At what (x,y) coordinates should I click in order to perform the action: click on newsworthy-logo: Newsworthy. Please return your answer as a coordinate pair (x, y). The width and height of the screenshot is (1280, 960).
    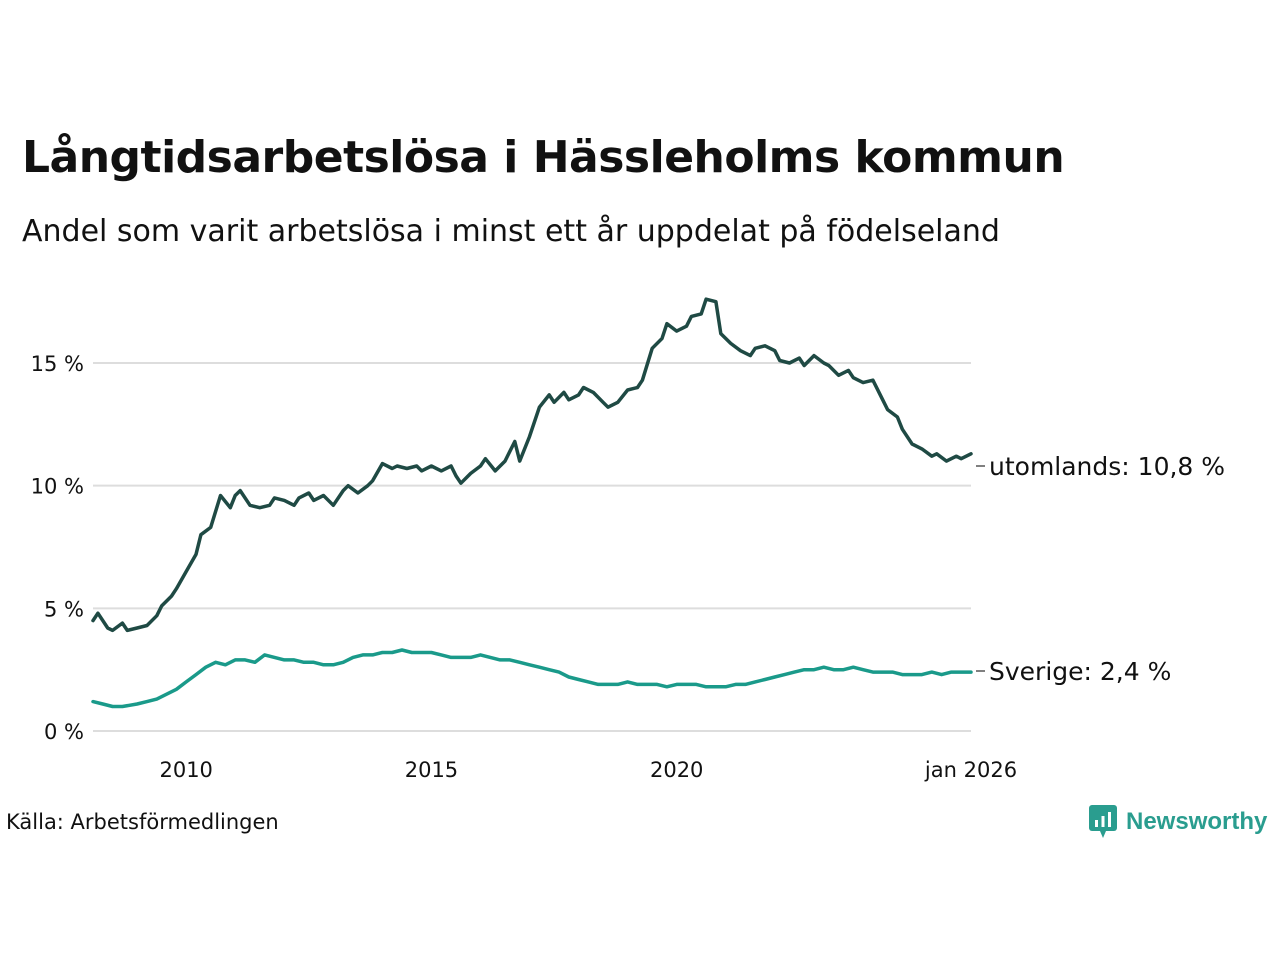
    Looking at the image, I should click on (1177, 822).